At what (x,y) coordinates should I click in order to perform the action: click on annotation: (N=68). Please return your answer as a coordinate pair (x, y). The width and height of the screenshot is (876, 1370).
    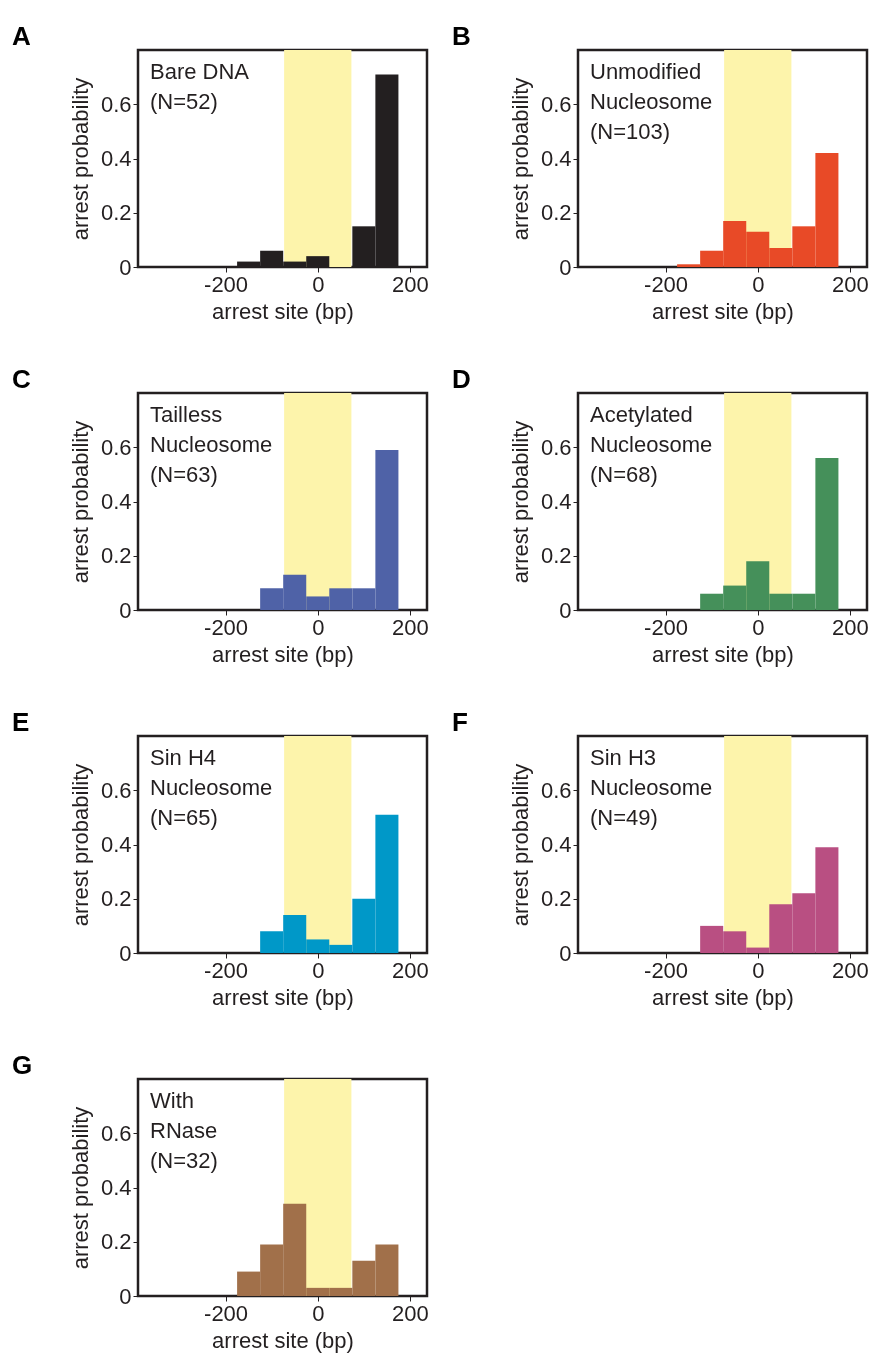
    Looking at the image, I should click on (624, 474).